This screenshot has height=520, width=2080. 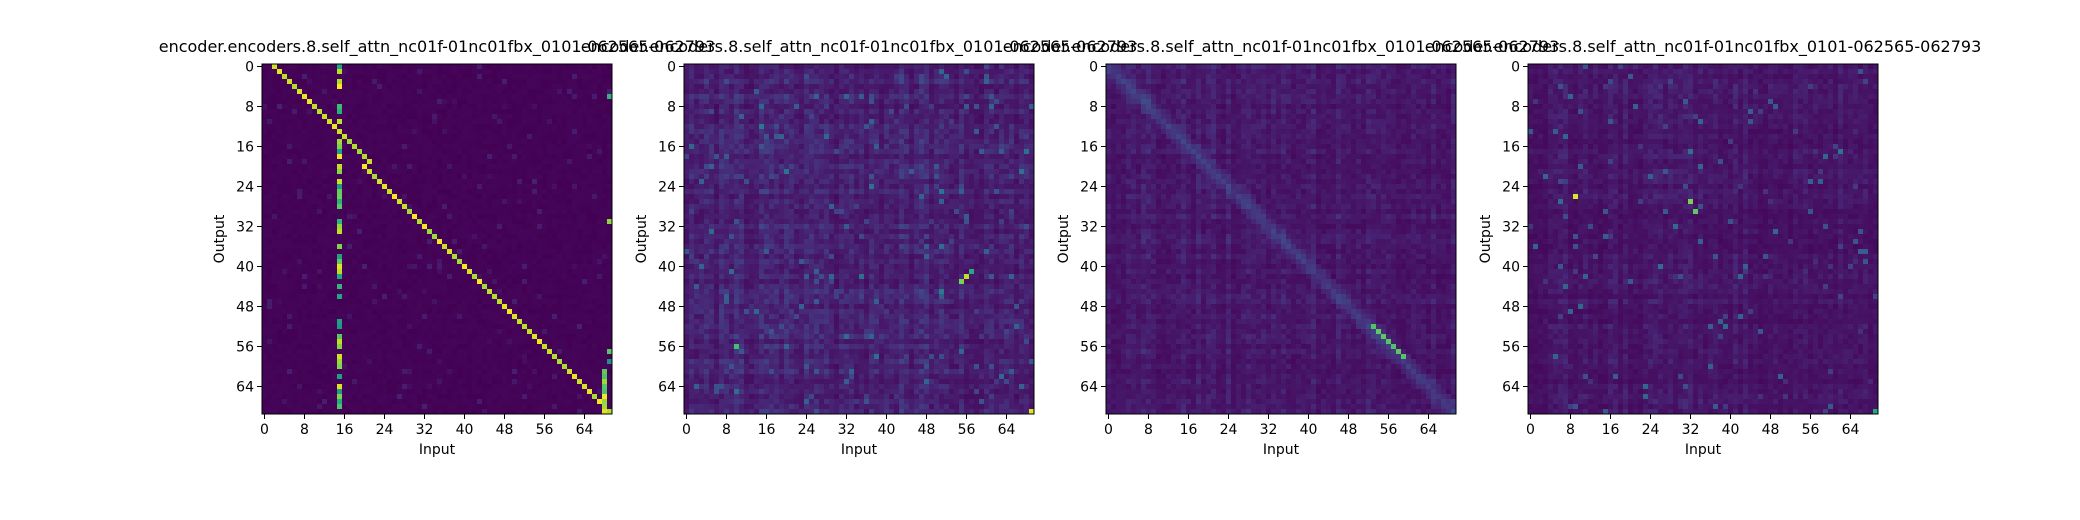 What do you see at coordinates (220, 238) in the screenshot?
I see `y-axis-label: Output` at bounding box center [220, 238].